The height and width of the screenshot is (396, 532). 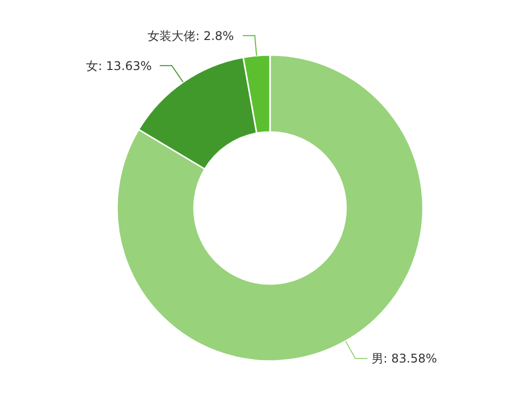 I want to click on data-label: : 83.58%, so click(x=410, y=359).